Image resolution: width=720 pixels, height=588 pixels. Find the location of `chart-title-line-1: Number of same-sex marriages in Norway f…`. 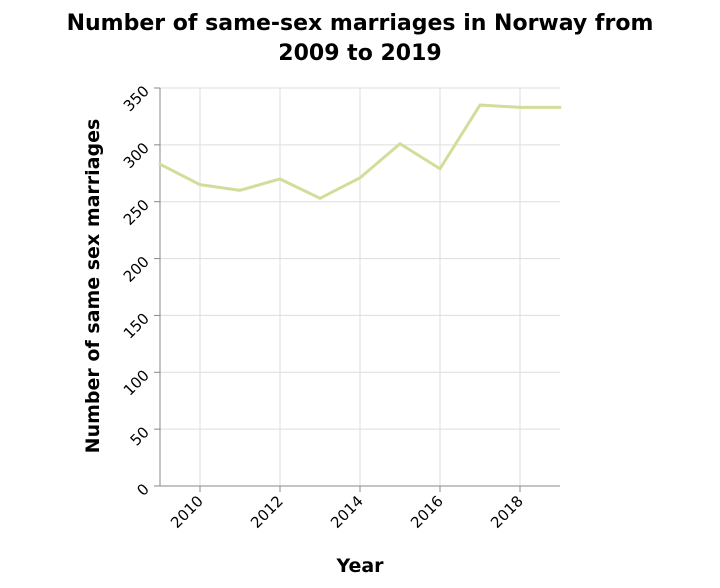

chart-title-line-1: Number of same-sex marriages in Norway f… is located at coordinates (360, 23).